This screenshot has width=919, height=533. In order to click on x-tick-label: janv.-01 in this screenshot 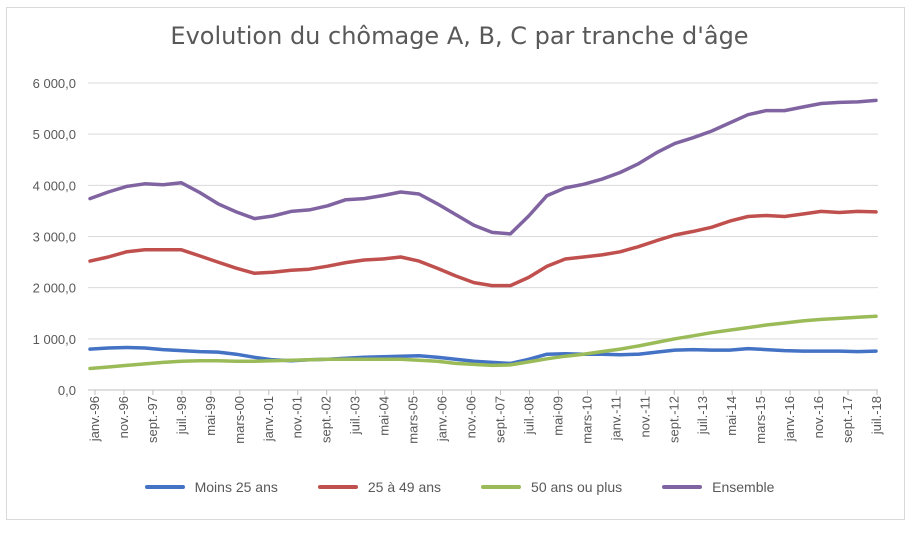, I will do `click(268, 419)`.